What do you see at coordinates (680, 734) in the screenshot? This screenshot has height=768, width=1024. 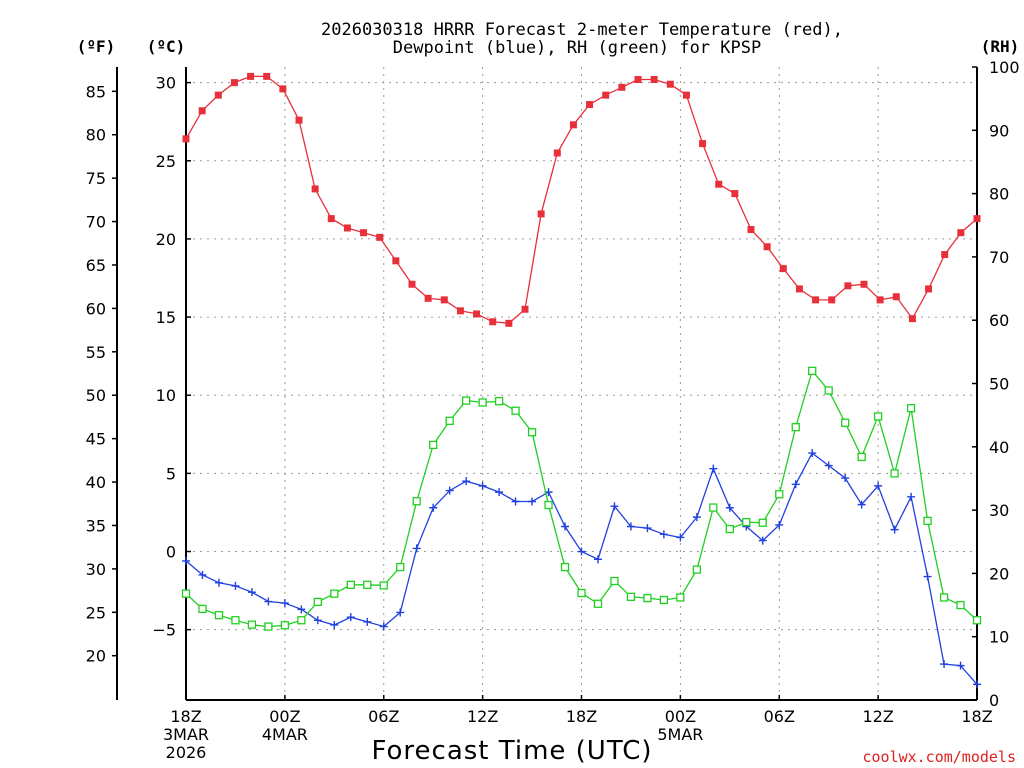 I see `time-tick-label: 5MAR` at bounding box center [680, 734].